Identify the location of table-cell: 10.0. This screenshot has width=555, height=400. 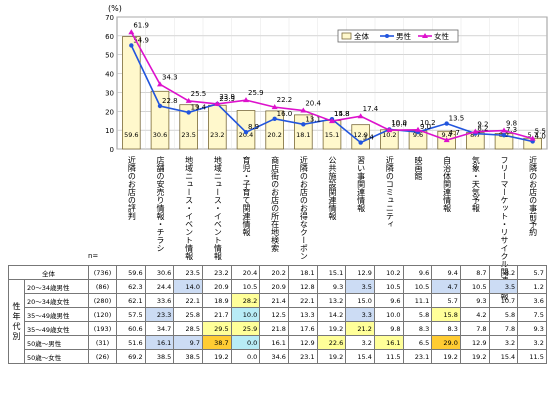
(245, 314).